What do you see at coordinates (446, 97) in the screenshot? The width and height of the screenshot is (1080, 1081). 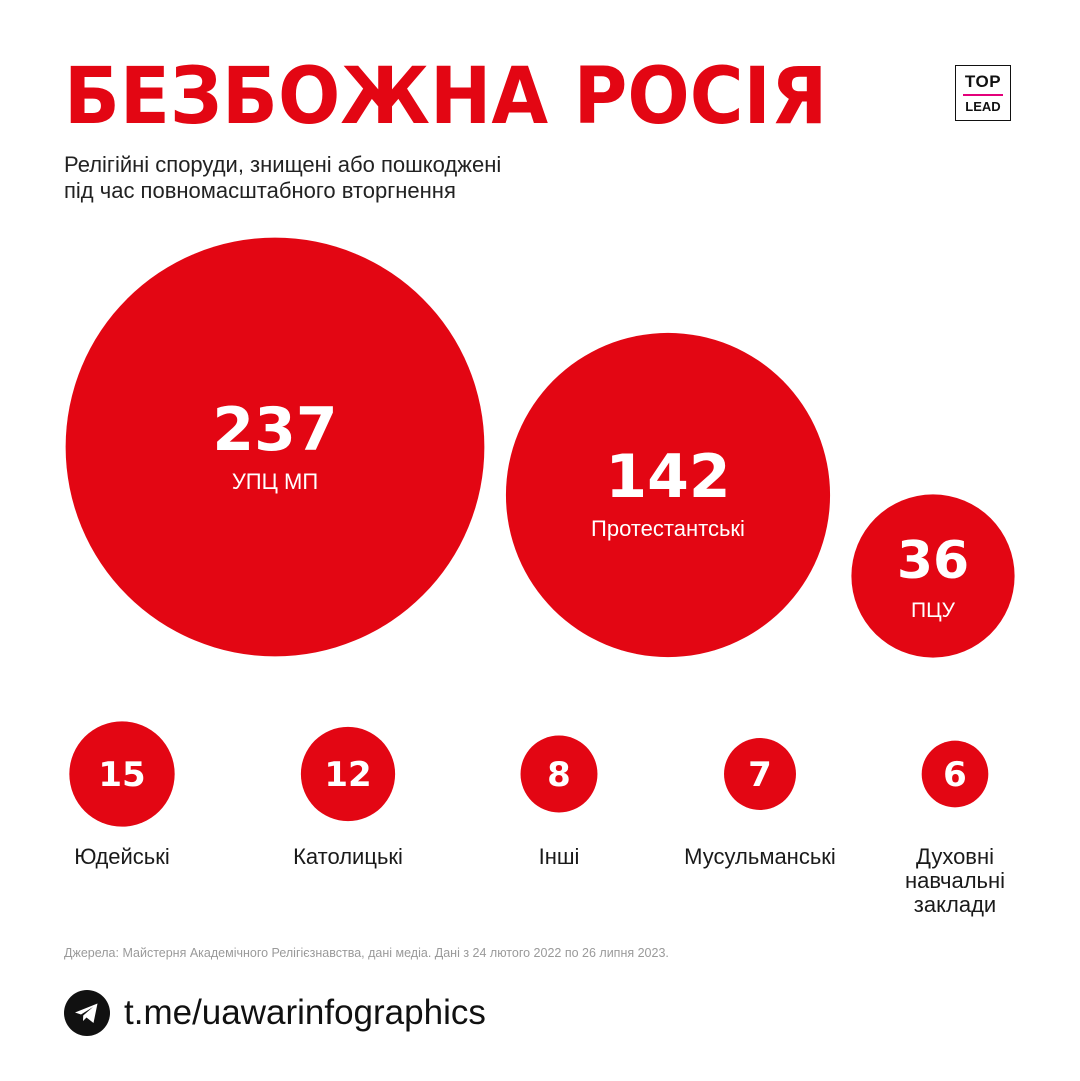 I see `page-title: БЕЗБОЖНА РОСІЯ` at bounding box center [446, 97].